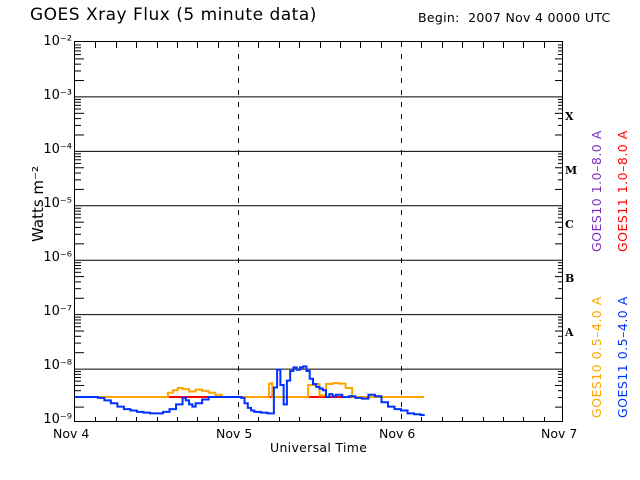  What do you see at coordinates (57, 95) in the screenshot?
I see `y-tick-label: 10⁻³` at bounding box center [57, 95].